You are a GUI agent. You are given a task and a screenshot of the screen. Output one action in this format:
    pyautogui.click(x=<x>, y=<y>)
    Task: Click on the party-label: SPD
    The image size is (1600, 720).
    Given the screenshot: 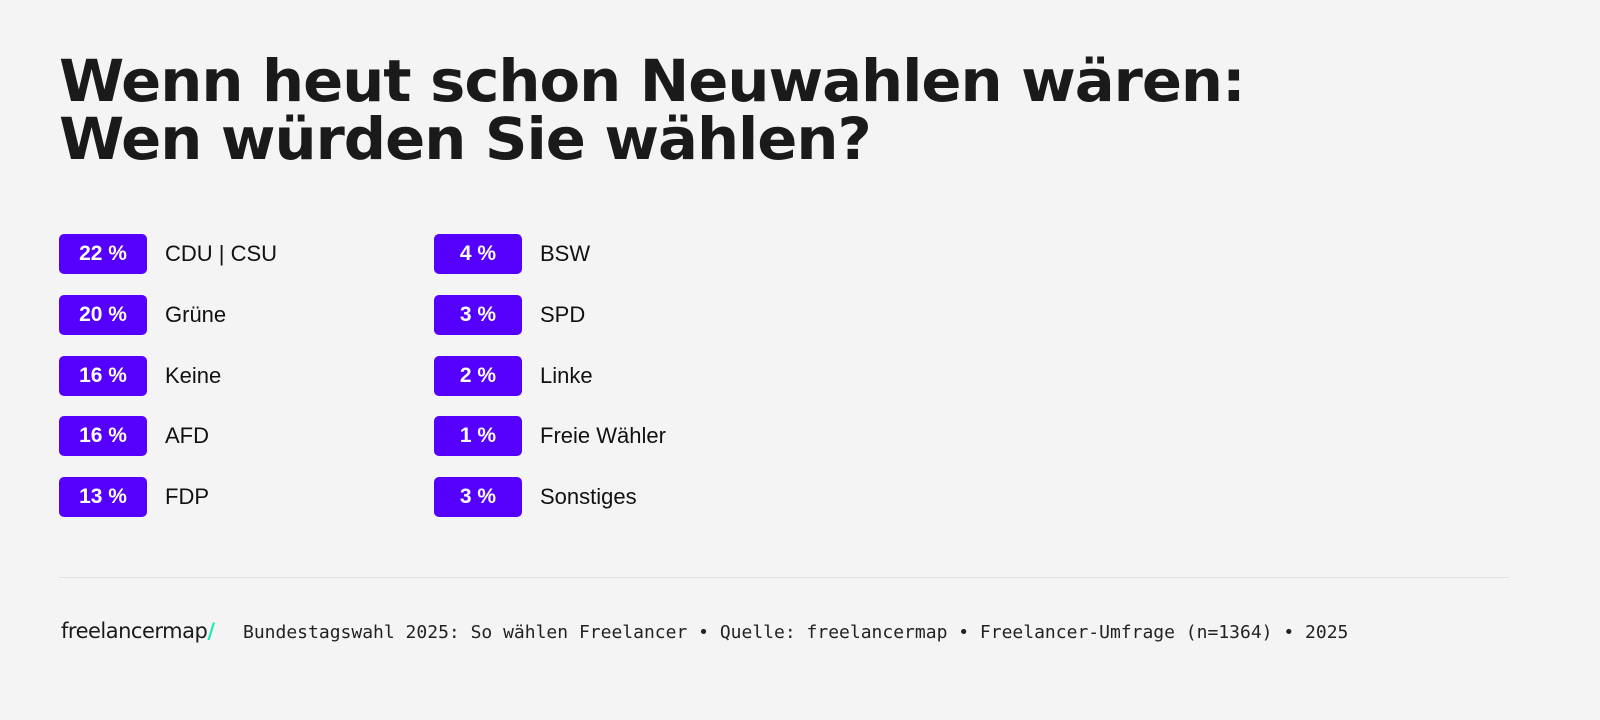 What is the action you would take?
    pyautogui.click(x=563, y=314)
    